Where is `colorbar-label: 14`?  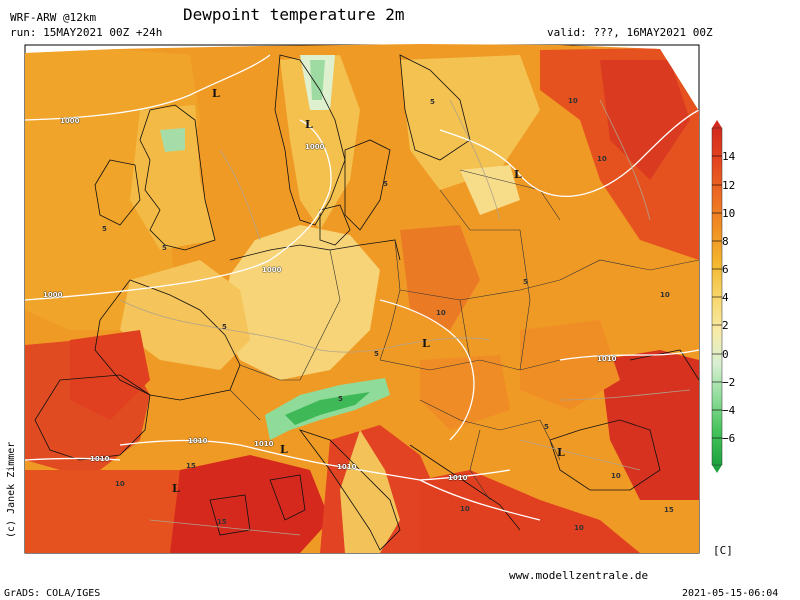 colorbar-label: 14 is located at coordinates (729, 156).